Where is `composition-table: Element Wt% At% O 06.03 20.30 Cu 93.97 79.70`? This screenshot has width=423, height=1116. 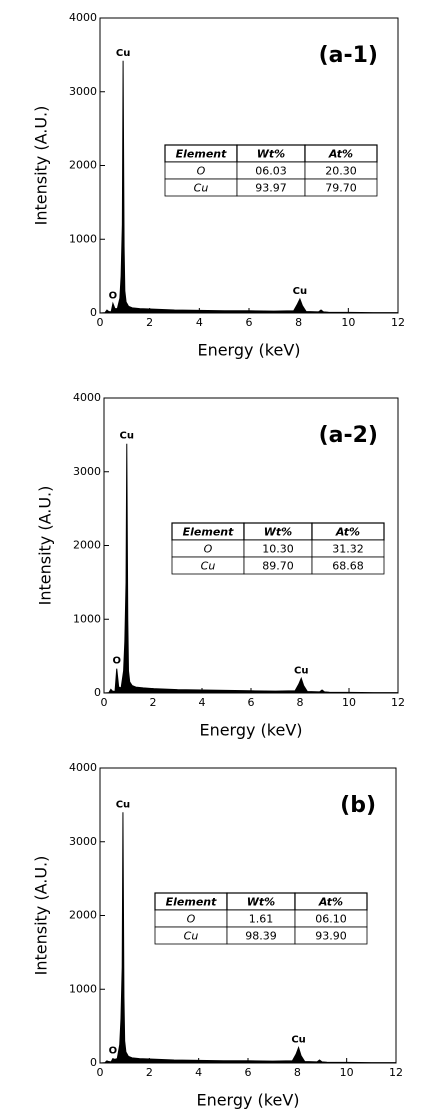
composition-table: Element Wt% At% O 06.03 20.30 Cu 93.97 79.70 is located at coordinates (271, 170).